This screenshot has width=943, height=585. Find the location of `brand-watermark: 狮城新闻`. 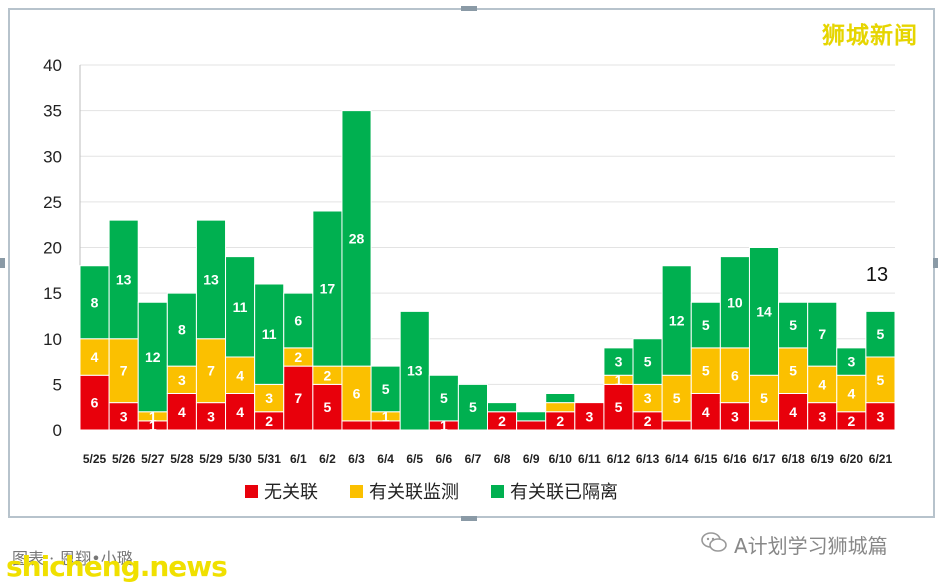

brand-watermark: 狮城新闻 is located at coordinates (870, 36).